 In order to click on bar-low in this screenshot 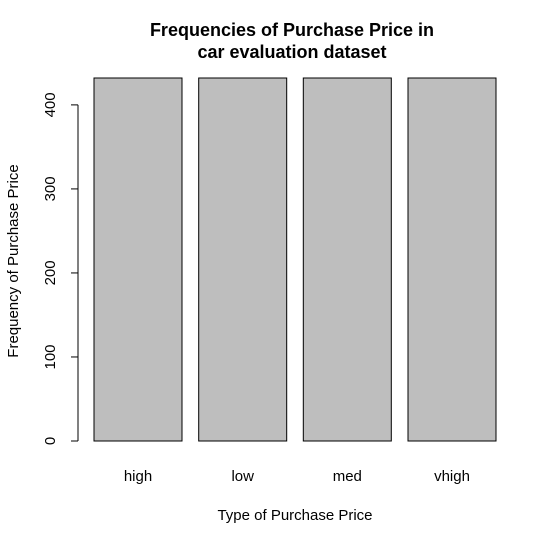, I will do `click(243, 259)`.